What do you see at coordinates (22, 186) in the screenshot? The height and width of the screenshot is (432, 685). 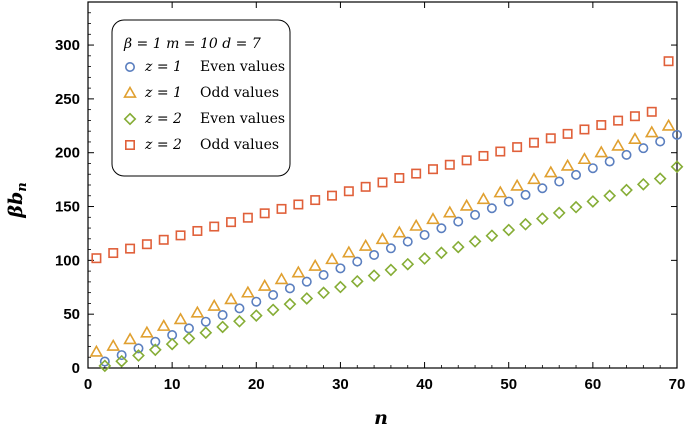 I see `y-axis-label-sub: n` at bounding box center [22, 186].